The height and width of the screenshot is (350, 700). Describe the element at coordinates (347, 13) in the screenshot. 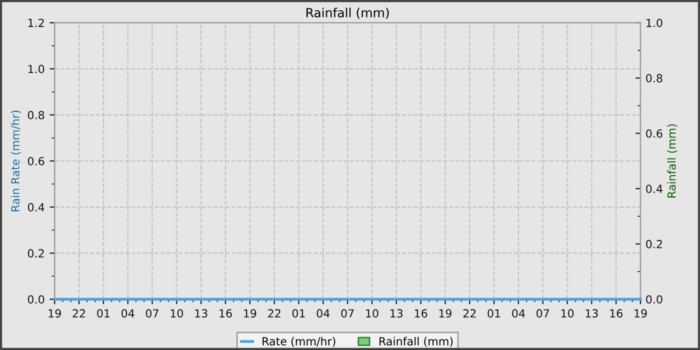

I see `chart-title: Rainfall (mm)` at that location.